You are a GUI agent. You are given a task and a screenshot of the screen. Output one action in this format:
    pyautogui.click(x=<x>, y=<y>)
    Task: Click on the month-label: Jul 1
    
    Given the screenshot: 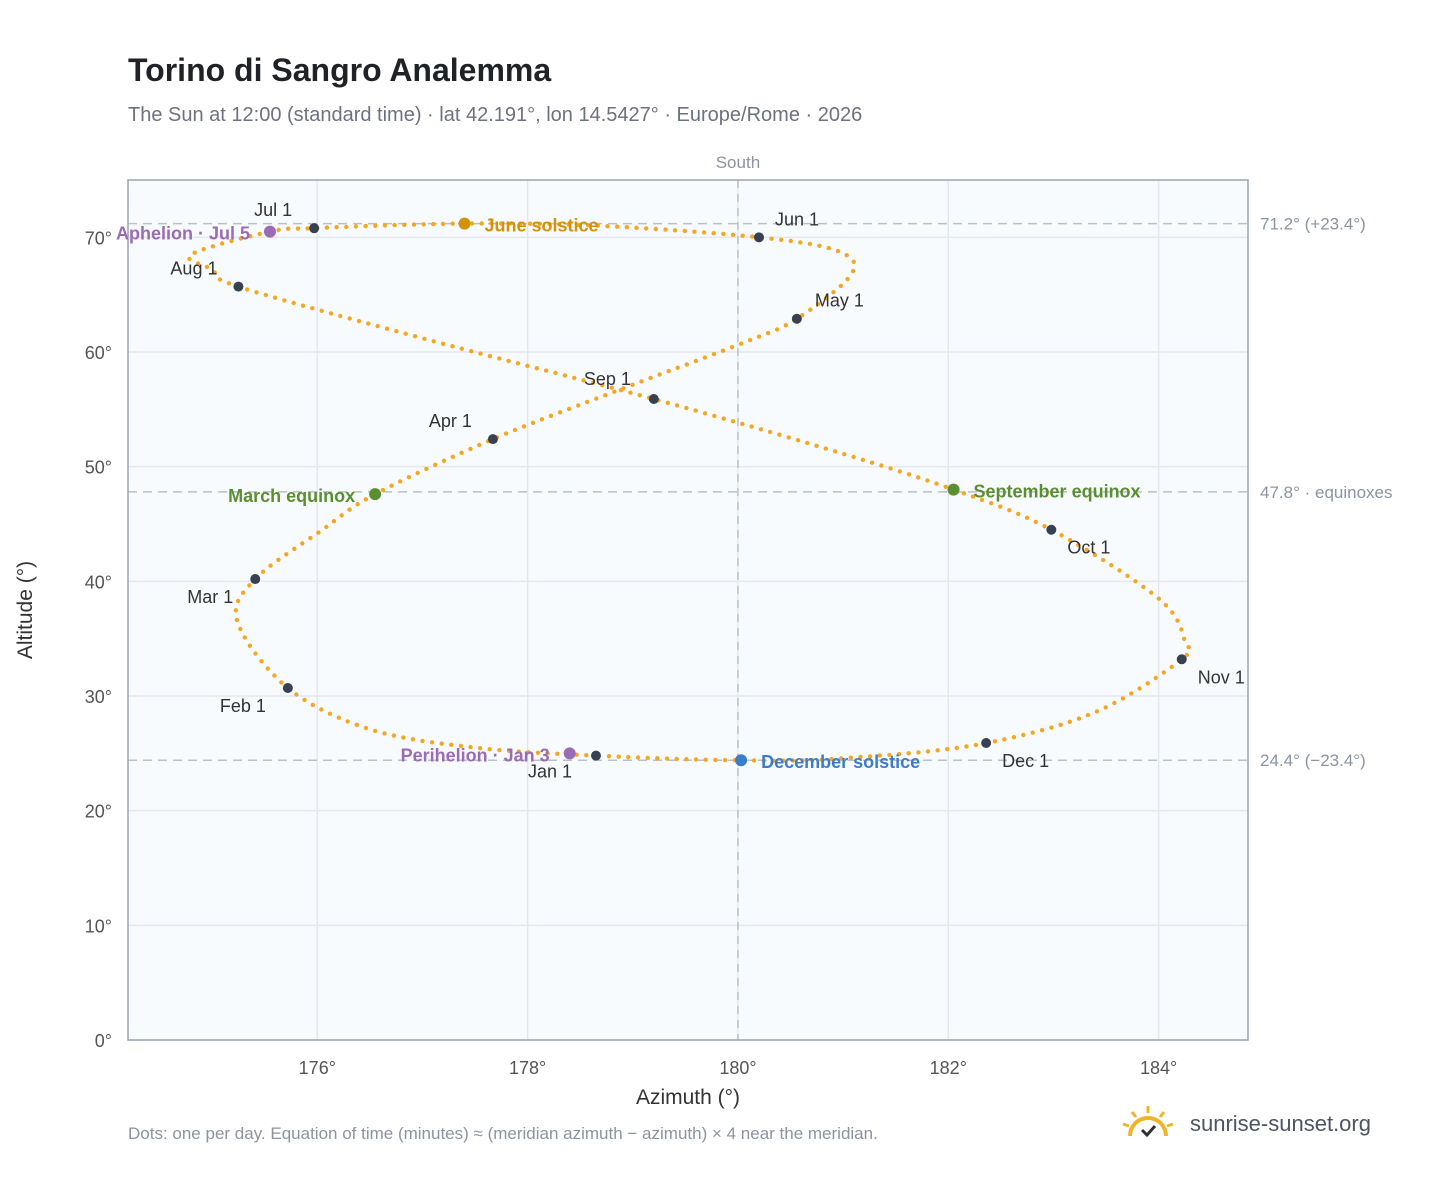 What is the action you would take?
    pyautogui.click(x=273, y=210)
    